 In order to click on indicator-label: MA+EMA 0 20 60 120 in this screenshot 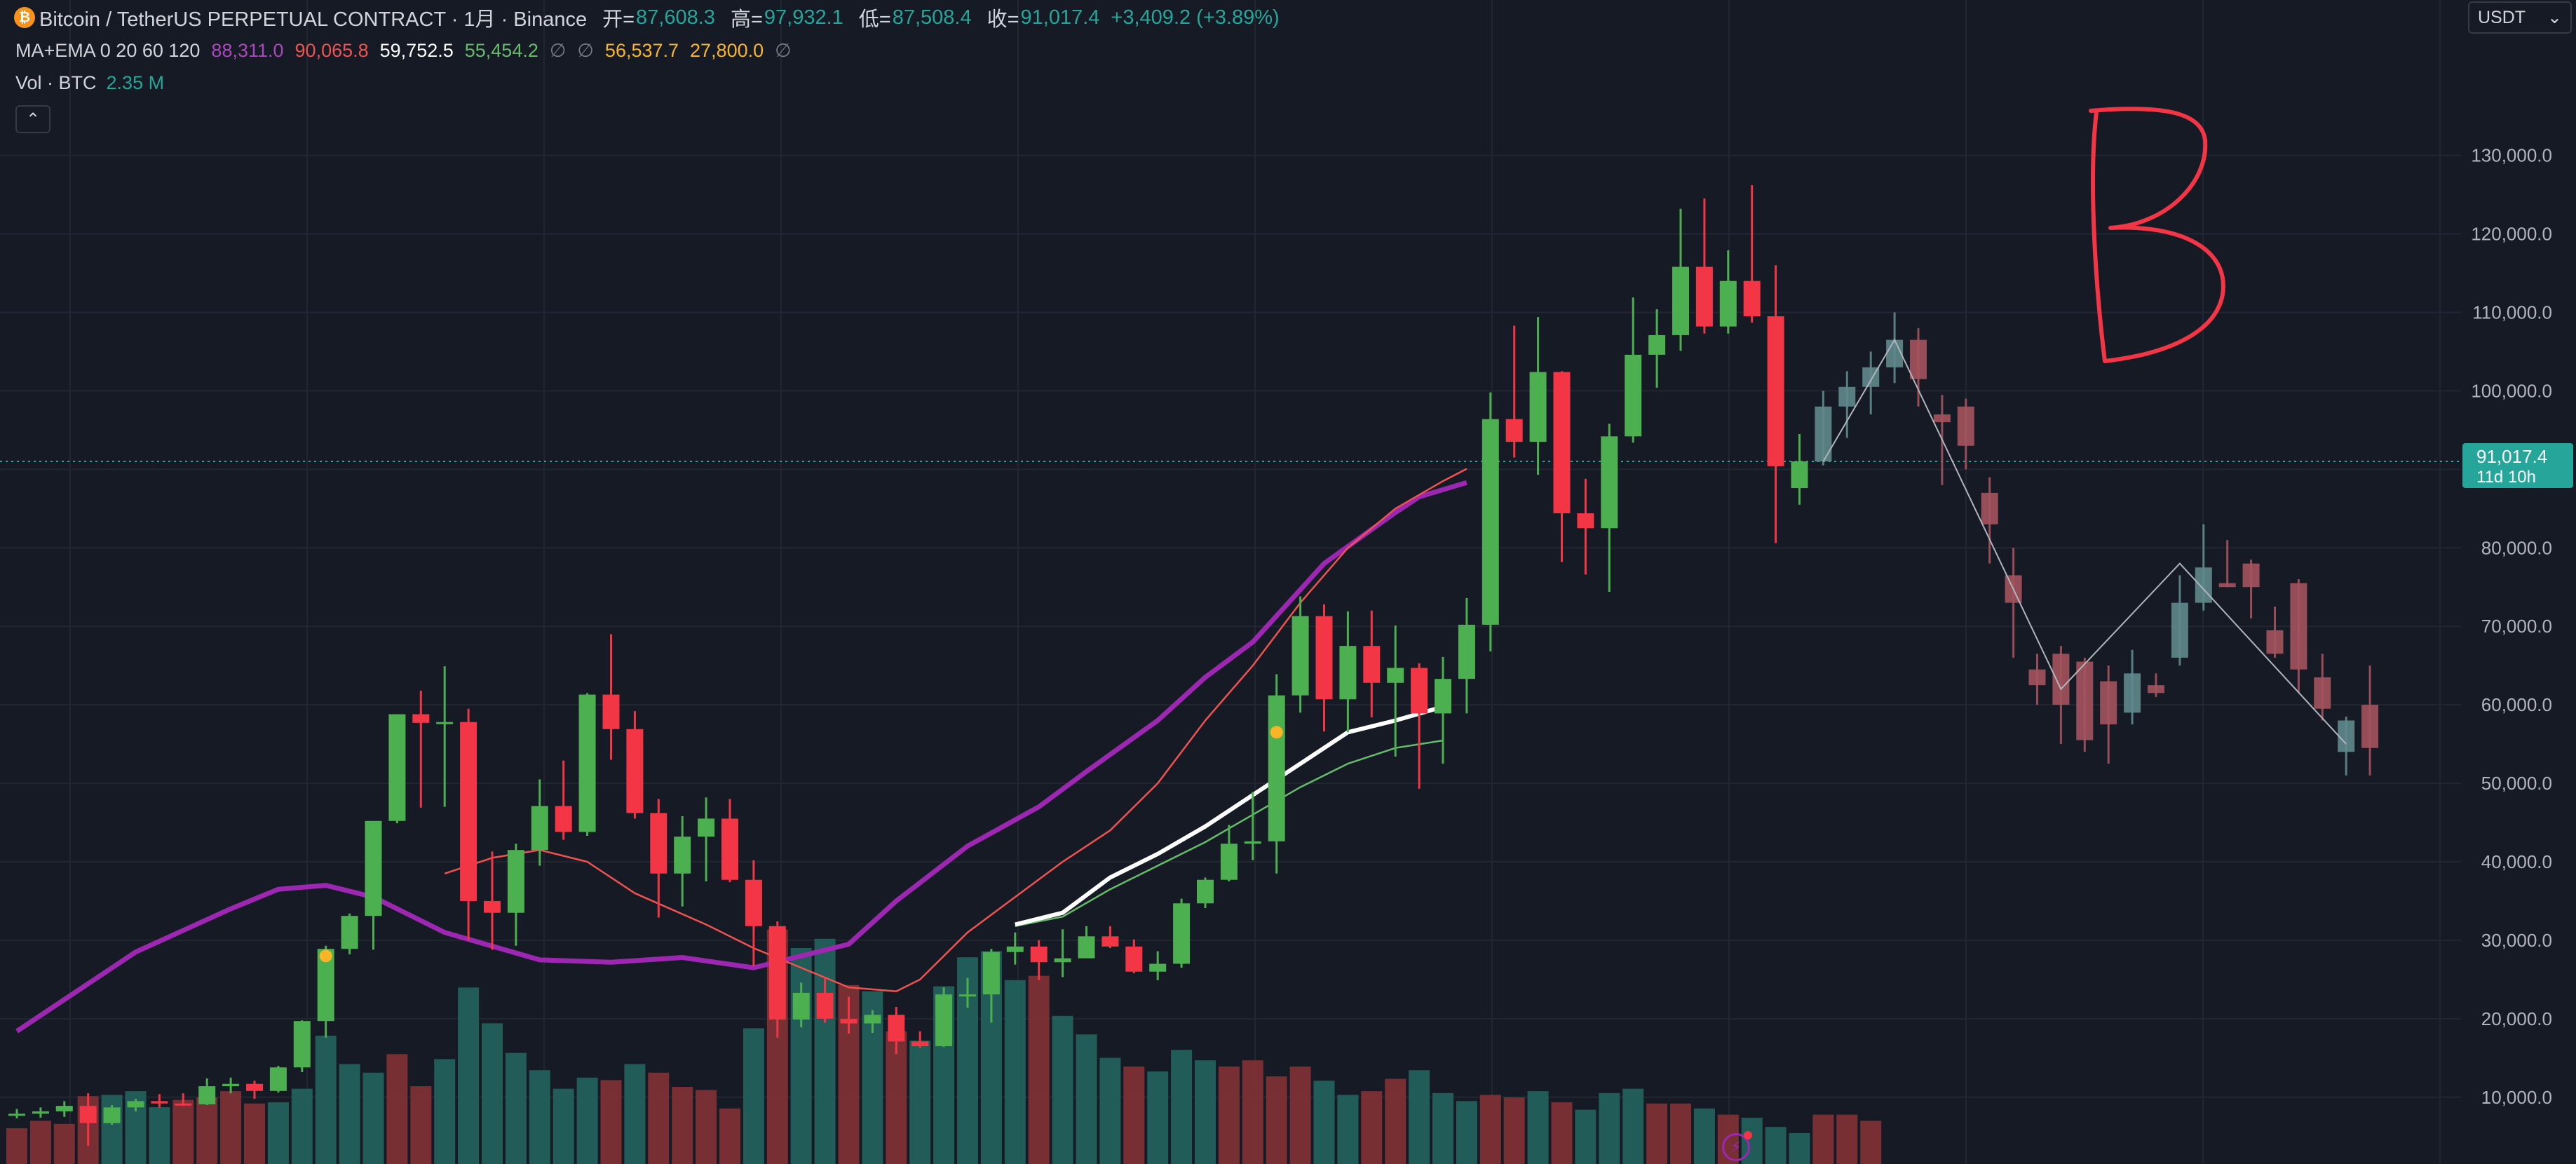, I will do `click(108, 50)`.